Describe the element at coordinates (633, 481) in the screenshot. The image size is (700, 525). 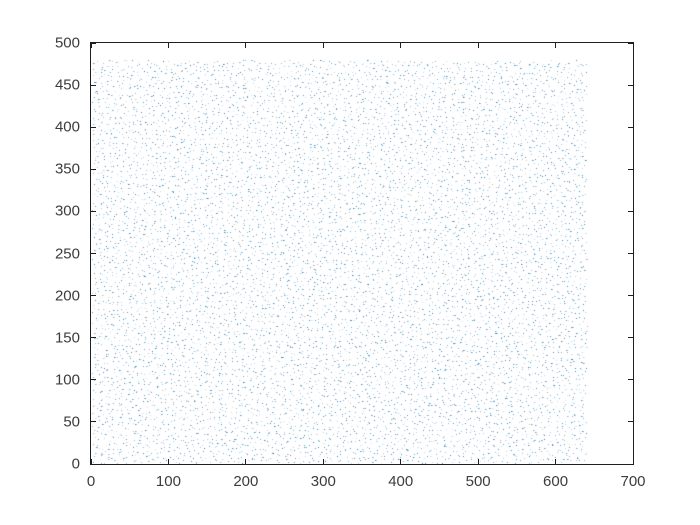
I see `x-tick-label: 700` at that location.